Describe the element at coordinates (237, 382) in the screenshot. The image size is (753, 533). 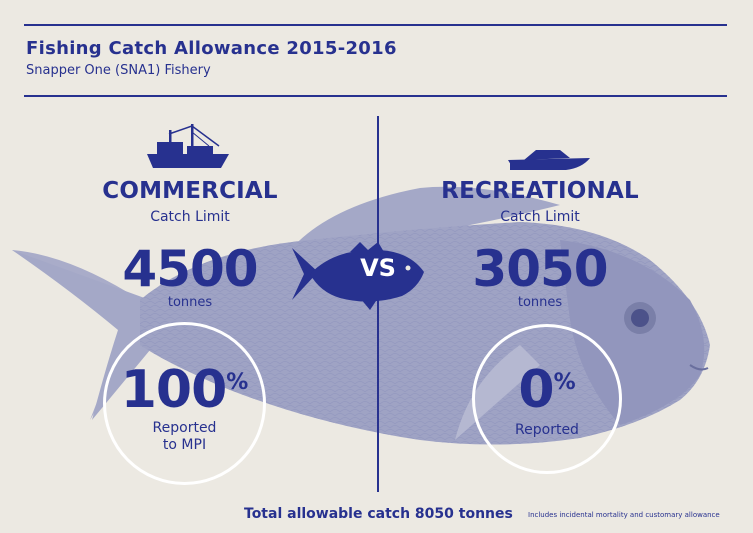
I see `commercial-percent-sign: %` at that location.